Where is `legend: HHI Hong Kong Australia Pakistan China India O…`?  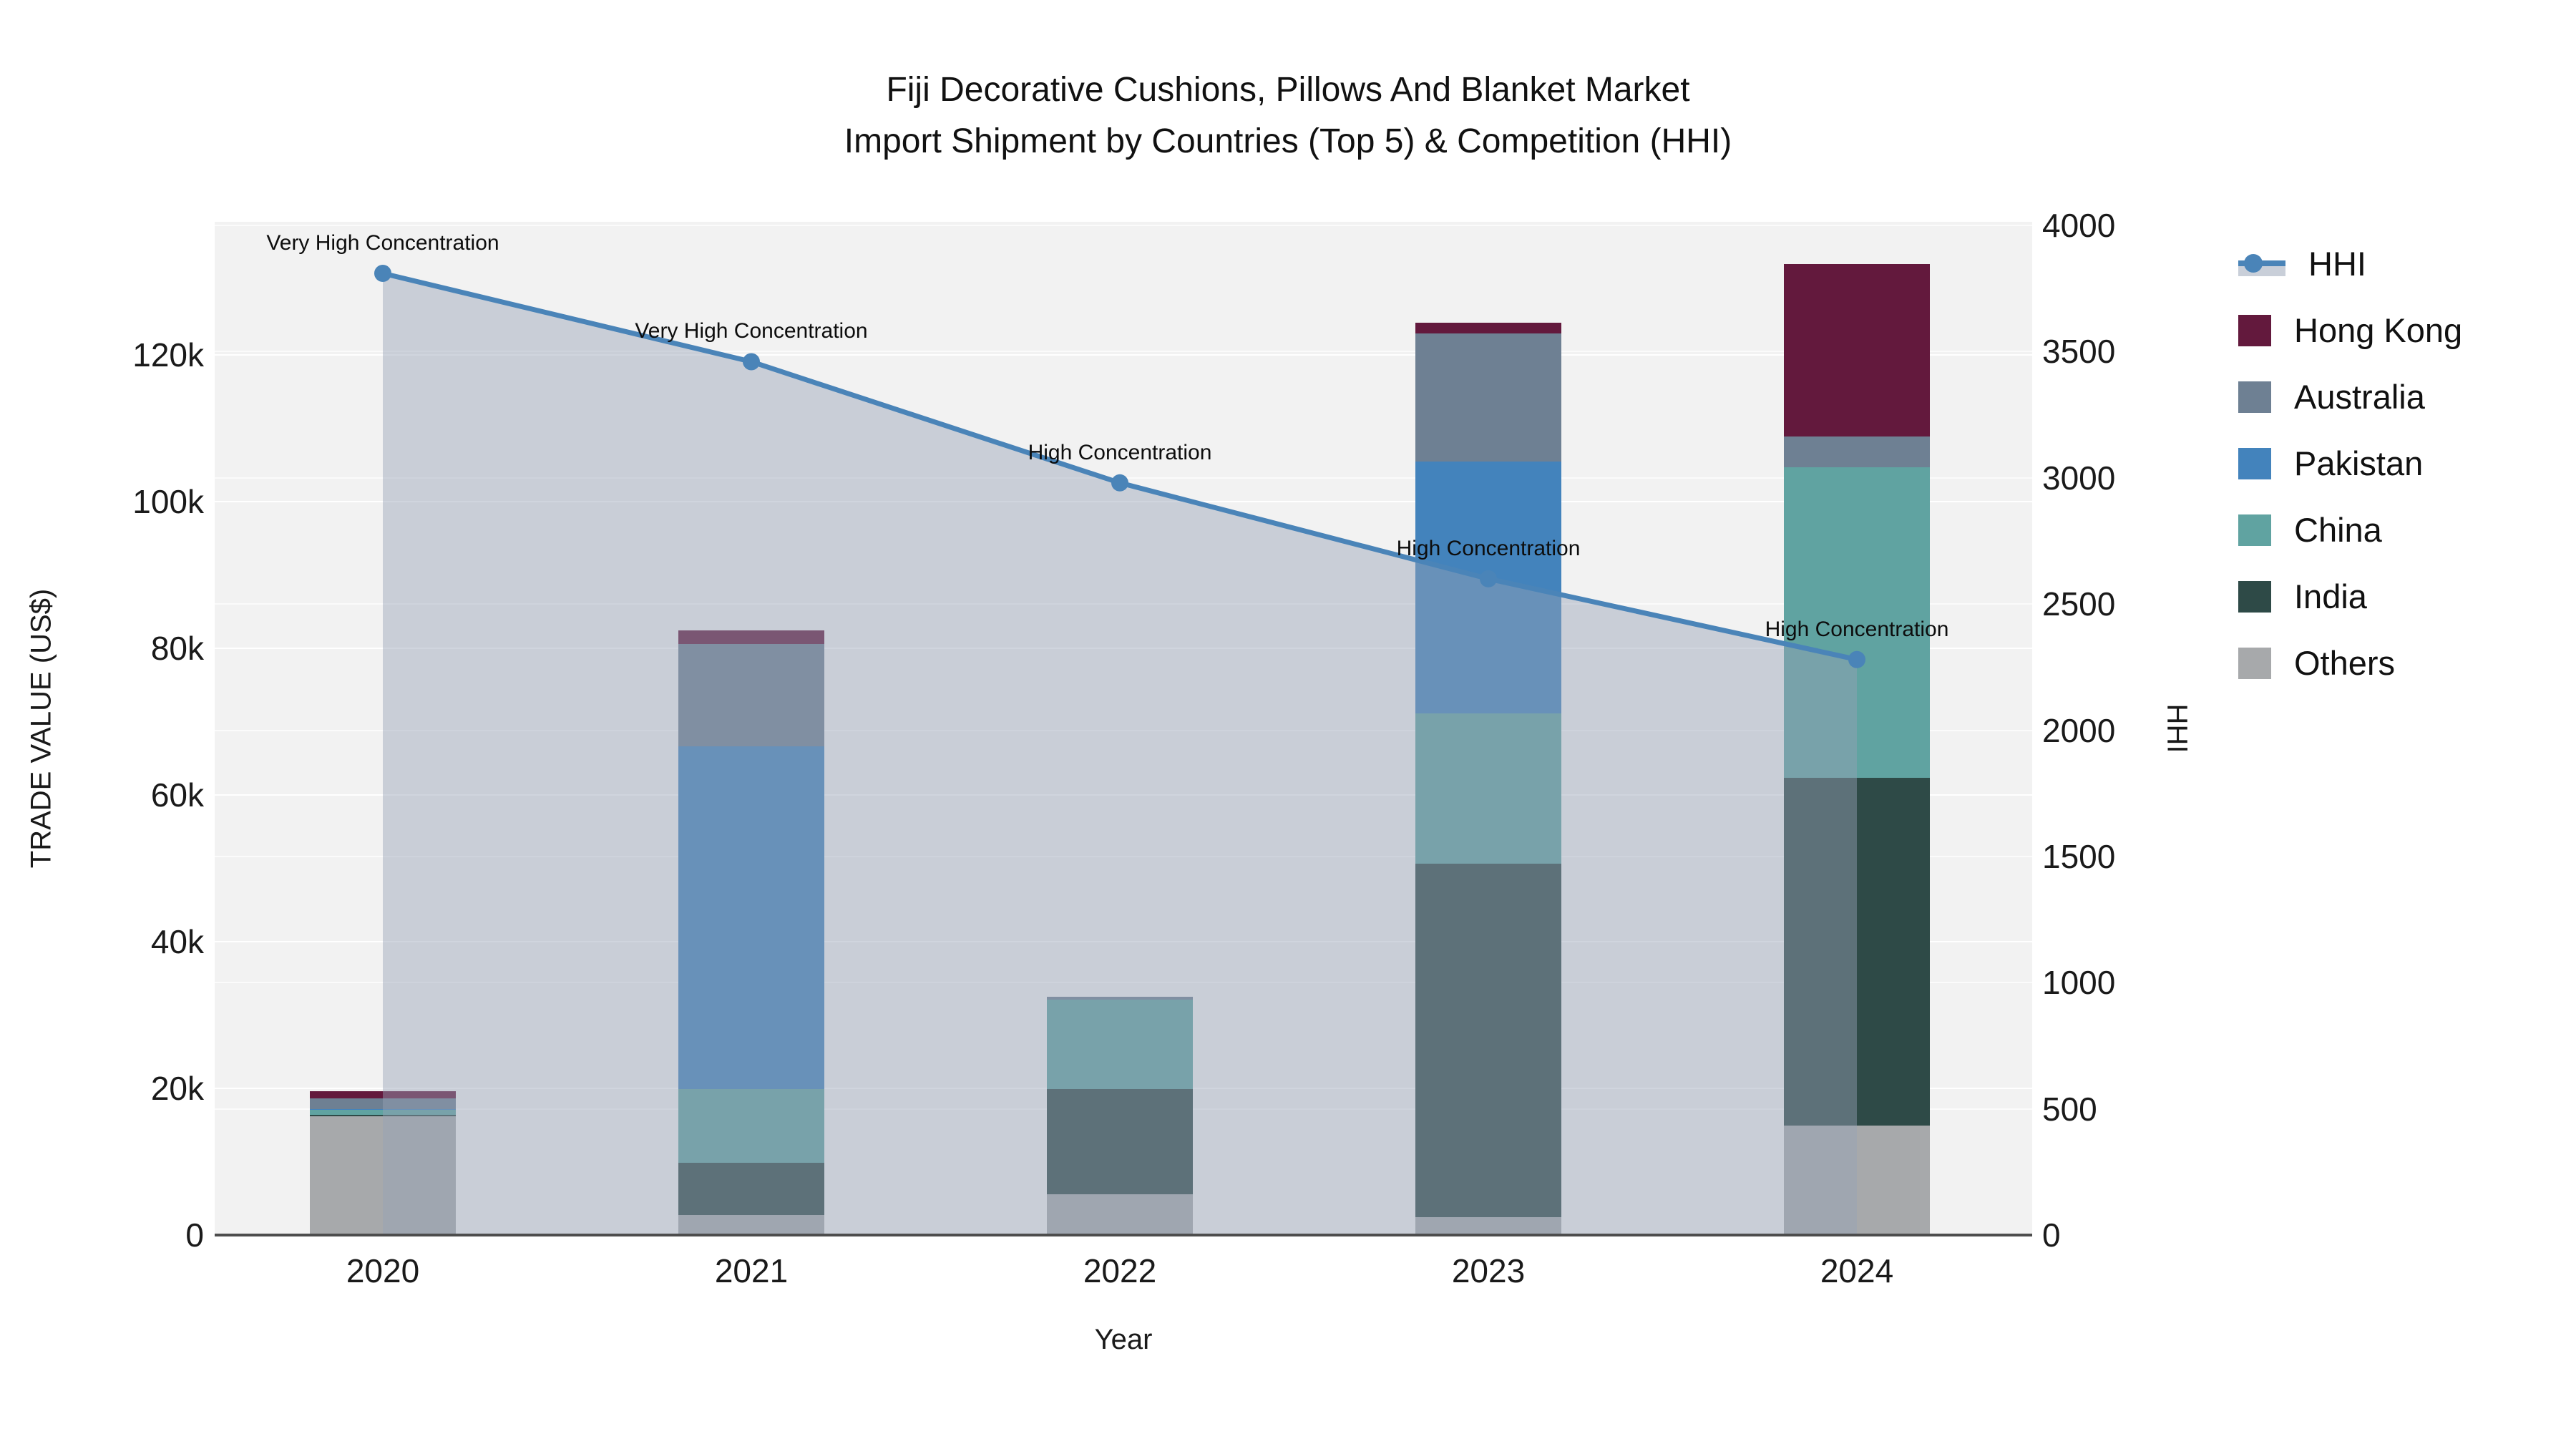 legend: HHI Hong Kong Australia Pakistan China India O… is located at coordinates (2350, 463).